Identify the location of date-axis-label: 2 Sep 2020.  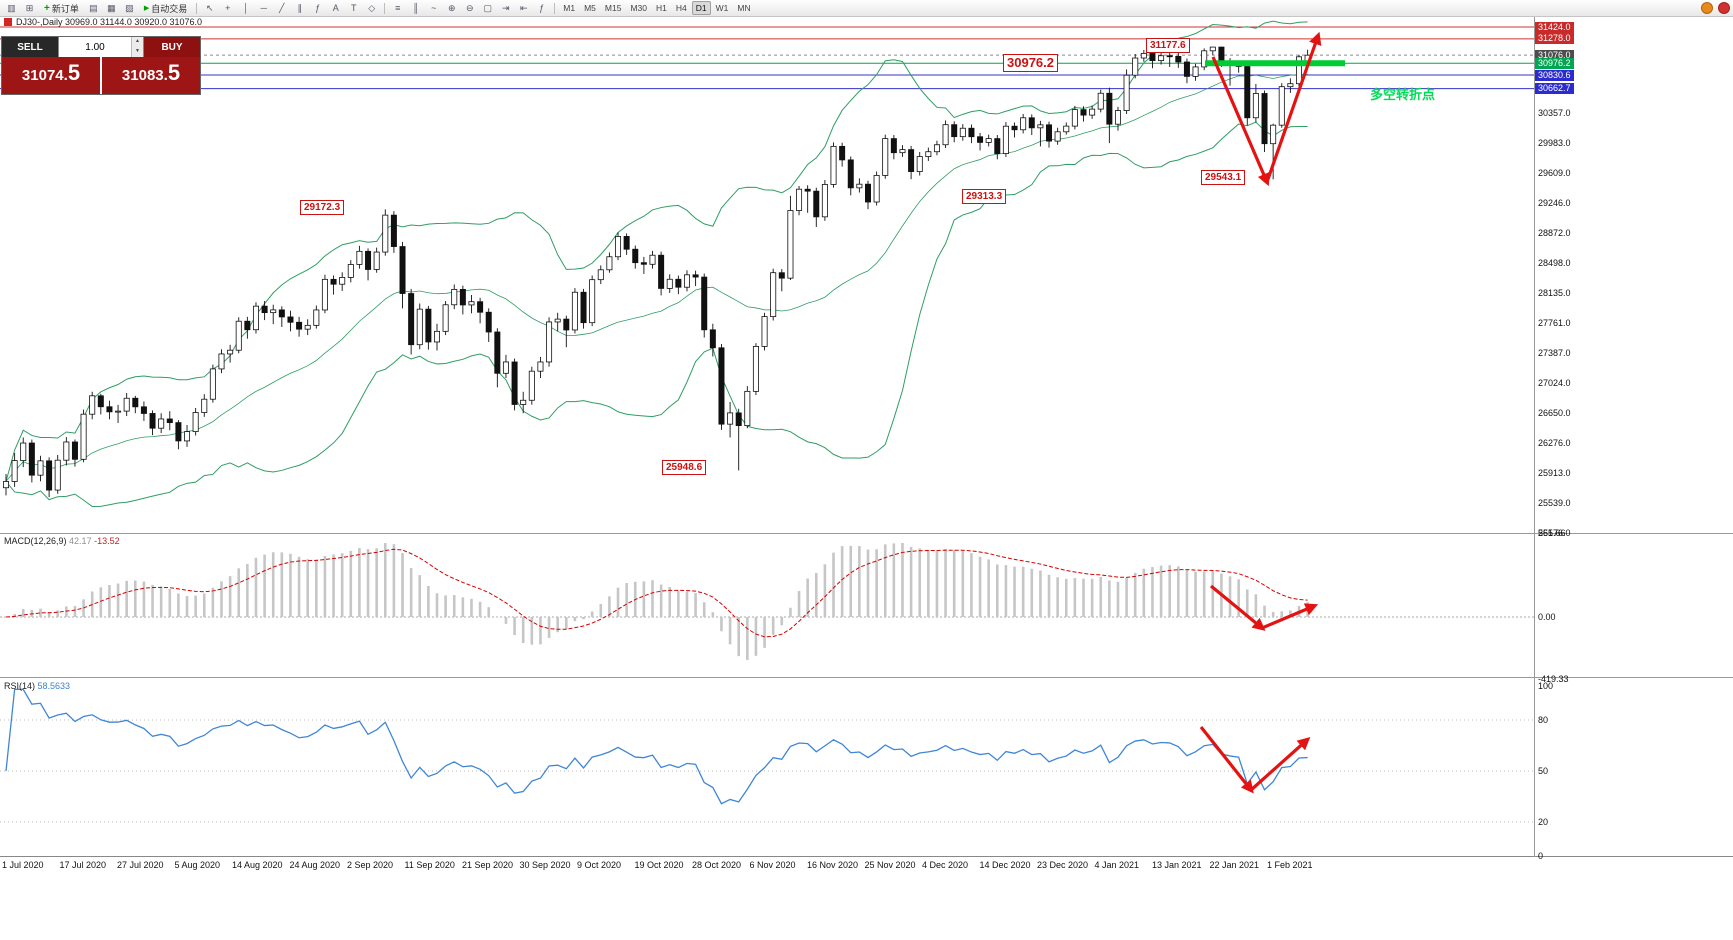
(370, 865).